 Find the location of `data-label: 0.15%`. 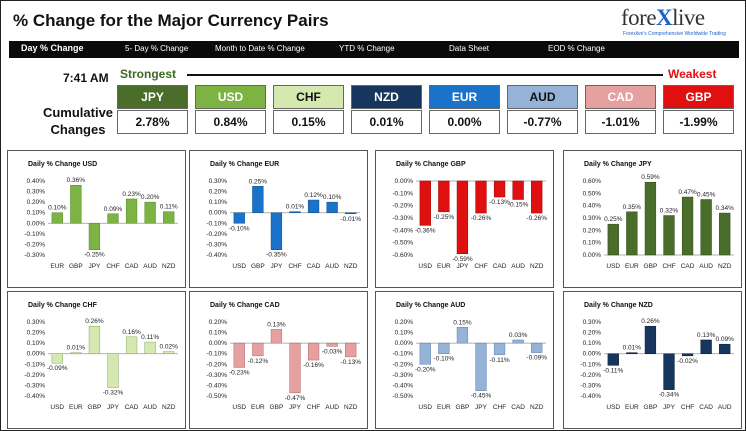

data-label: 0.15% is located at coordinates (462, 322).